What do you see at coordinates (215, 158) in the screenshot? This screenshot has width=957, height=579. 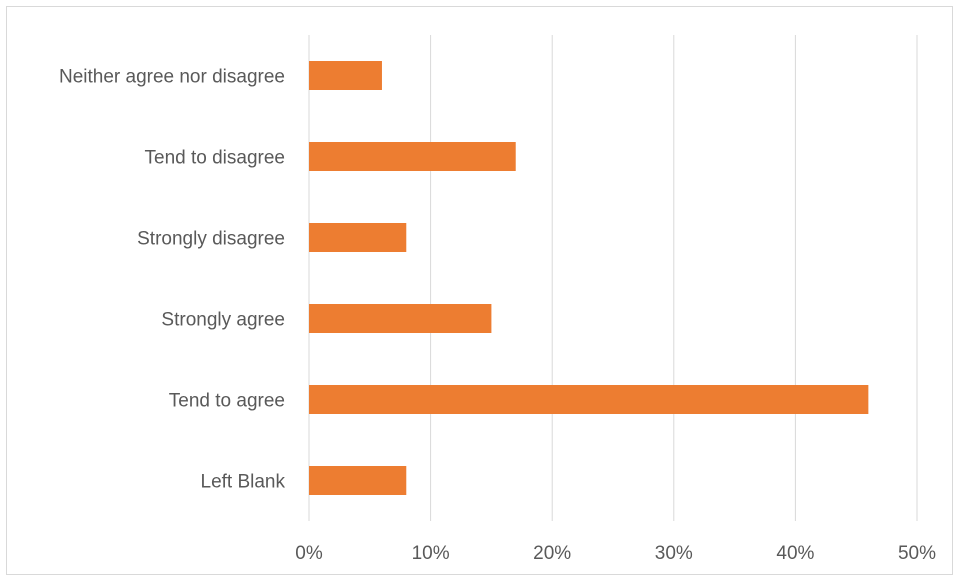 I see `category-label: Tend to disagree` at bounding box center [215, 158].